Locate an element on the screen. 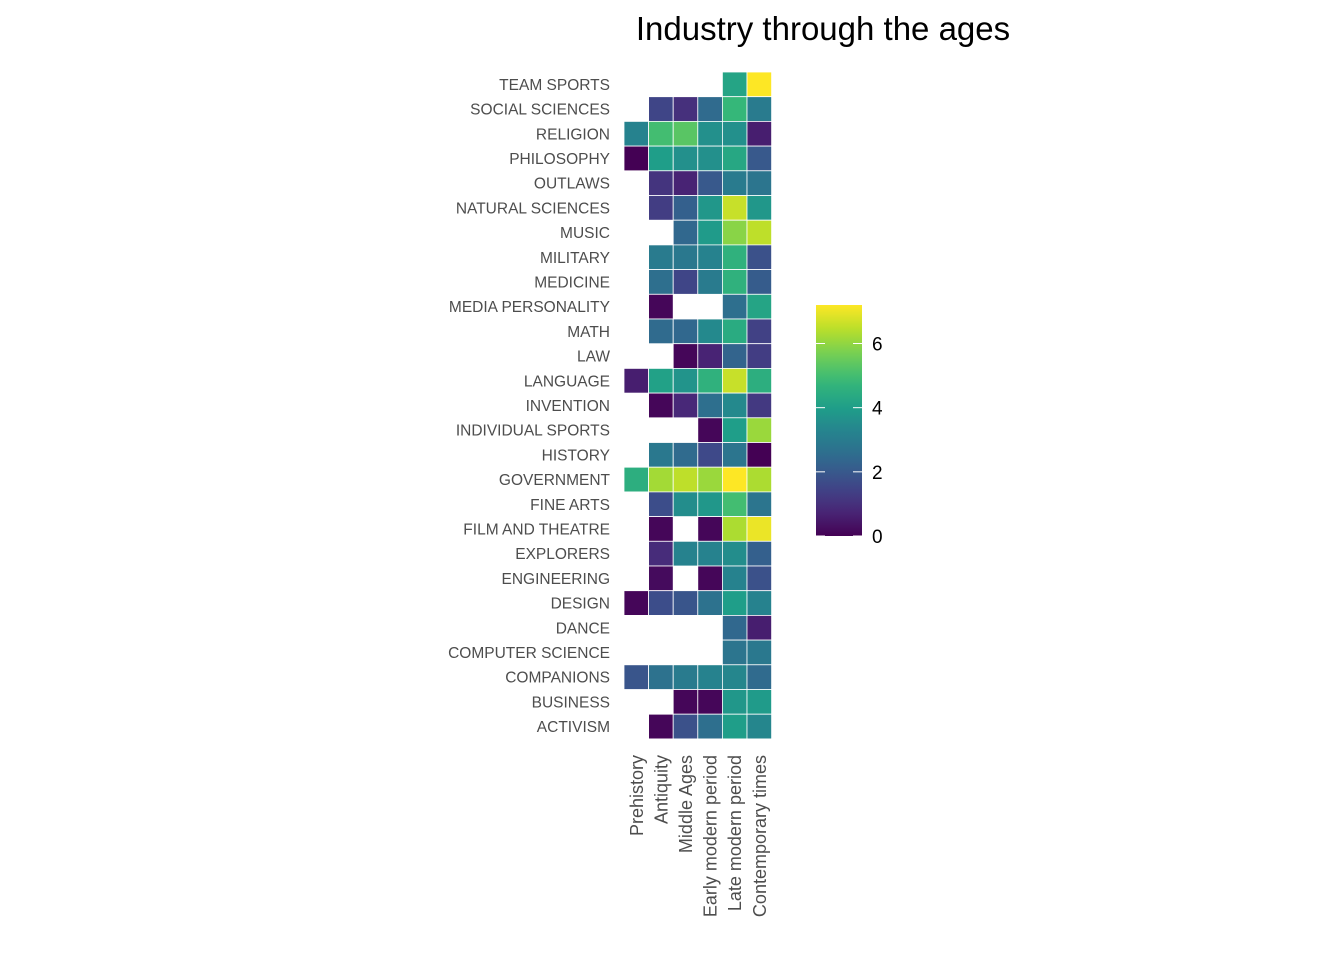  y-tick-label: BUSINESS is located at coordinates (571, 702).